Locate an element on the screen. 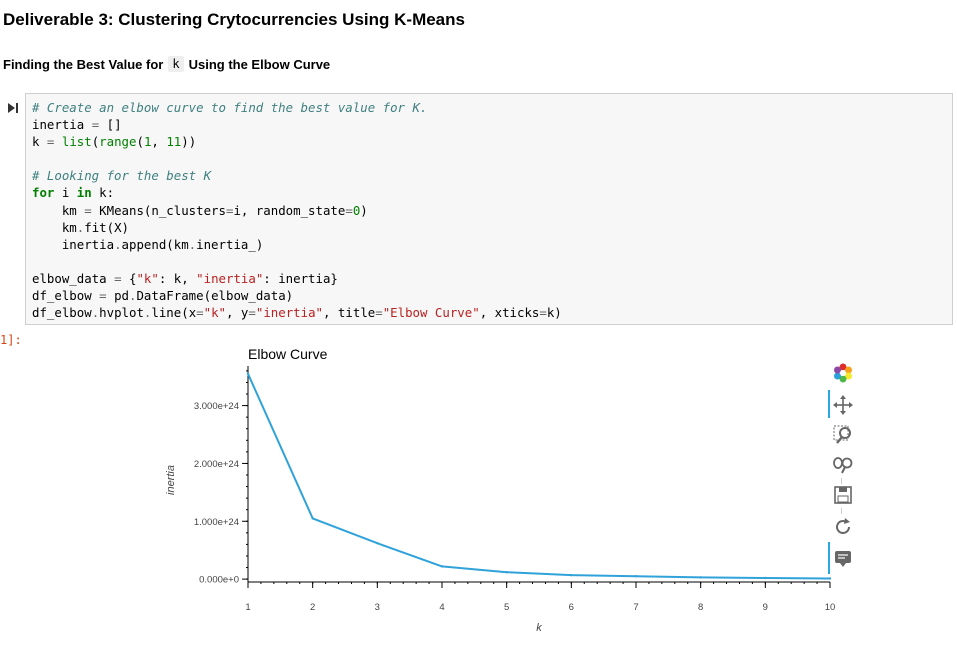 This screenshot has height=654, width=957. code-token: k: is located at coordinates (103, 193).